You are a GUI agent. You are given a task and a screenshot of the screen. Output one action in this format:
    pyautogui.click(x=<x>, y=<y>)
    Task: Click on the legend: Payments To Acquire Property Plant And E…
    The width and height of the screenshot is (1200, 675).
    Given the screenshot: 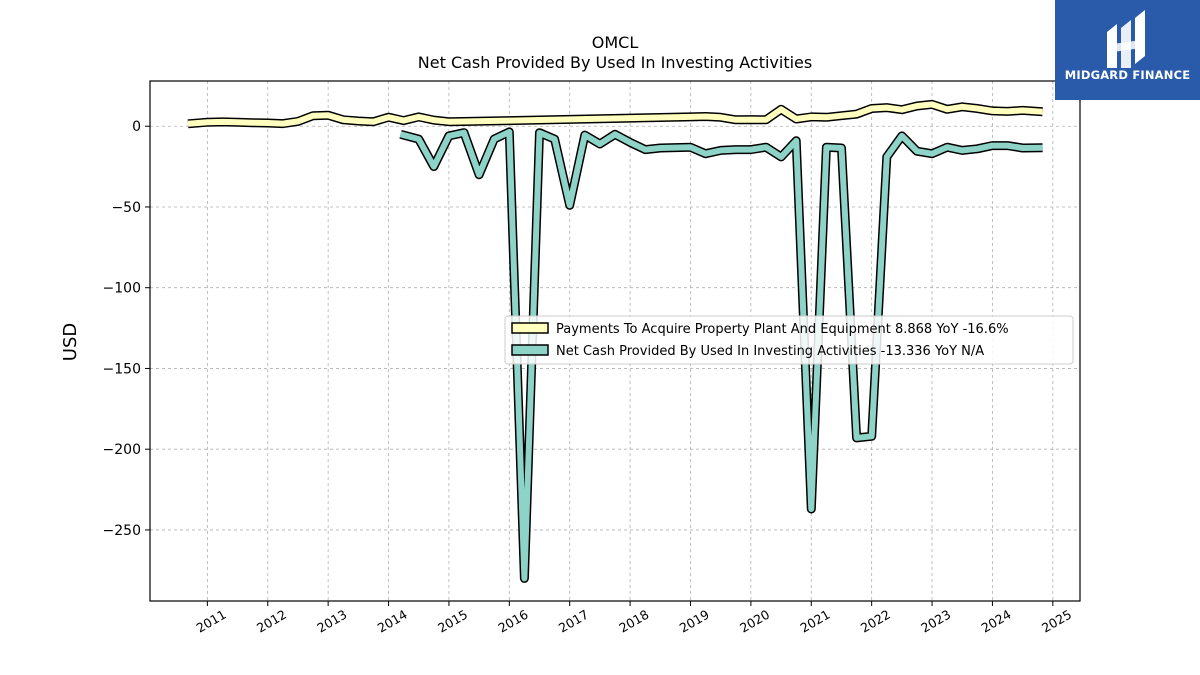 What is the action you would take?
    pyautogui.click(x=789, y=340)
    